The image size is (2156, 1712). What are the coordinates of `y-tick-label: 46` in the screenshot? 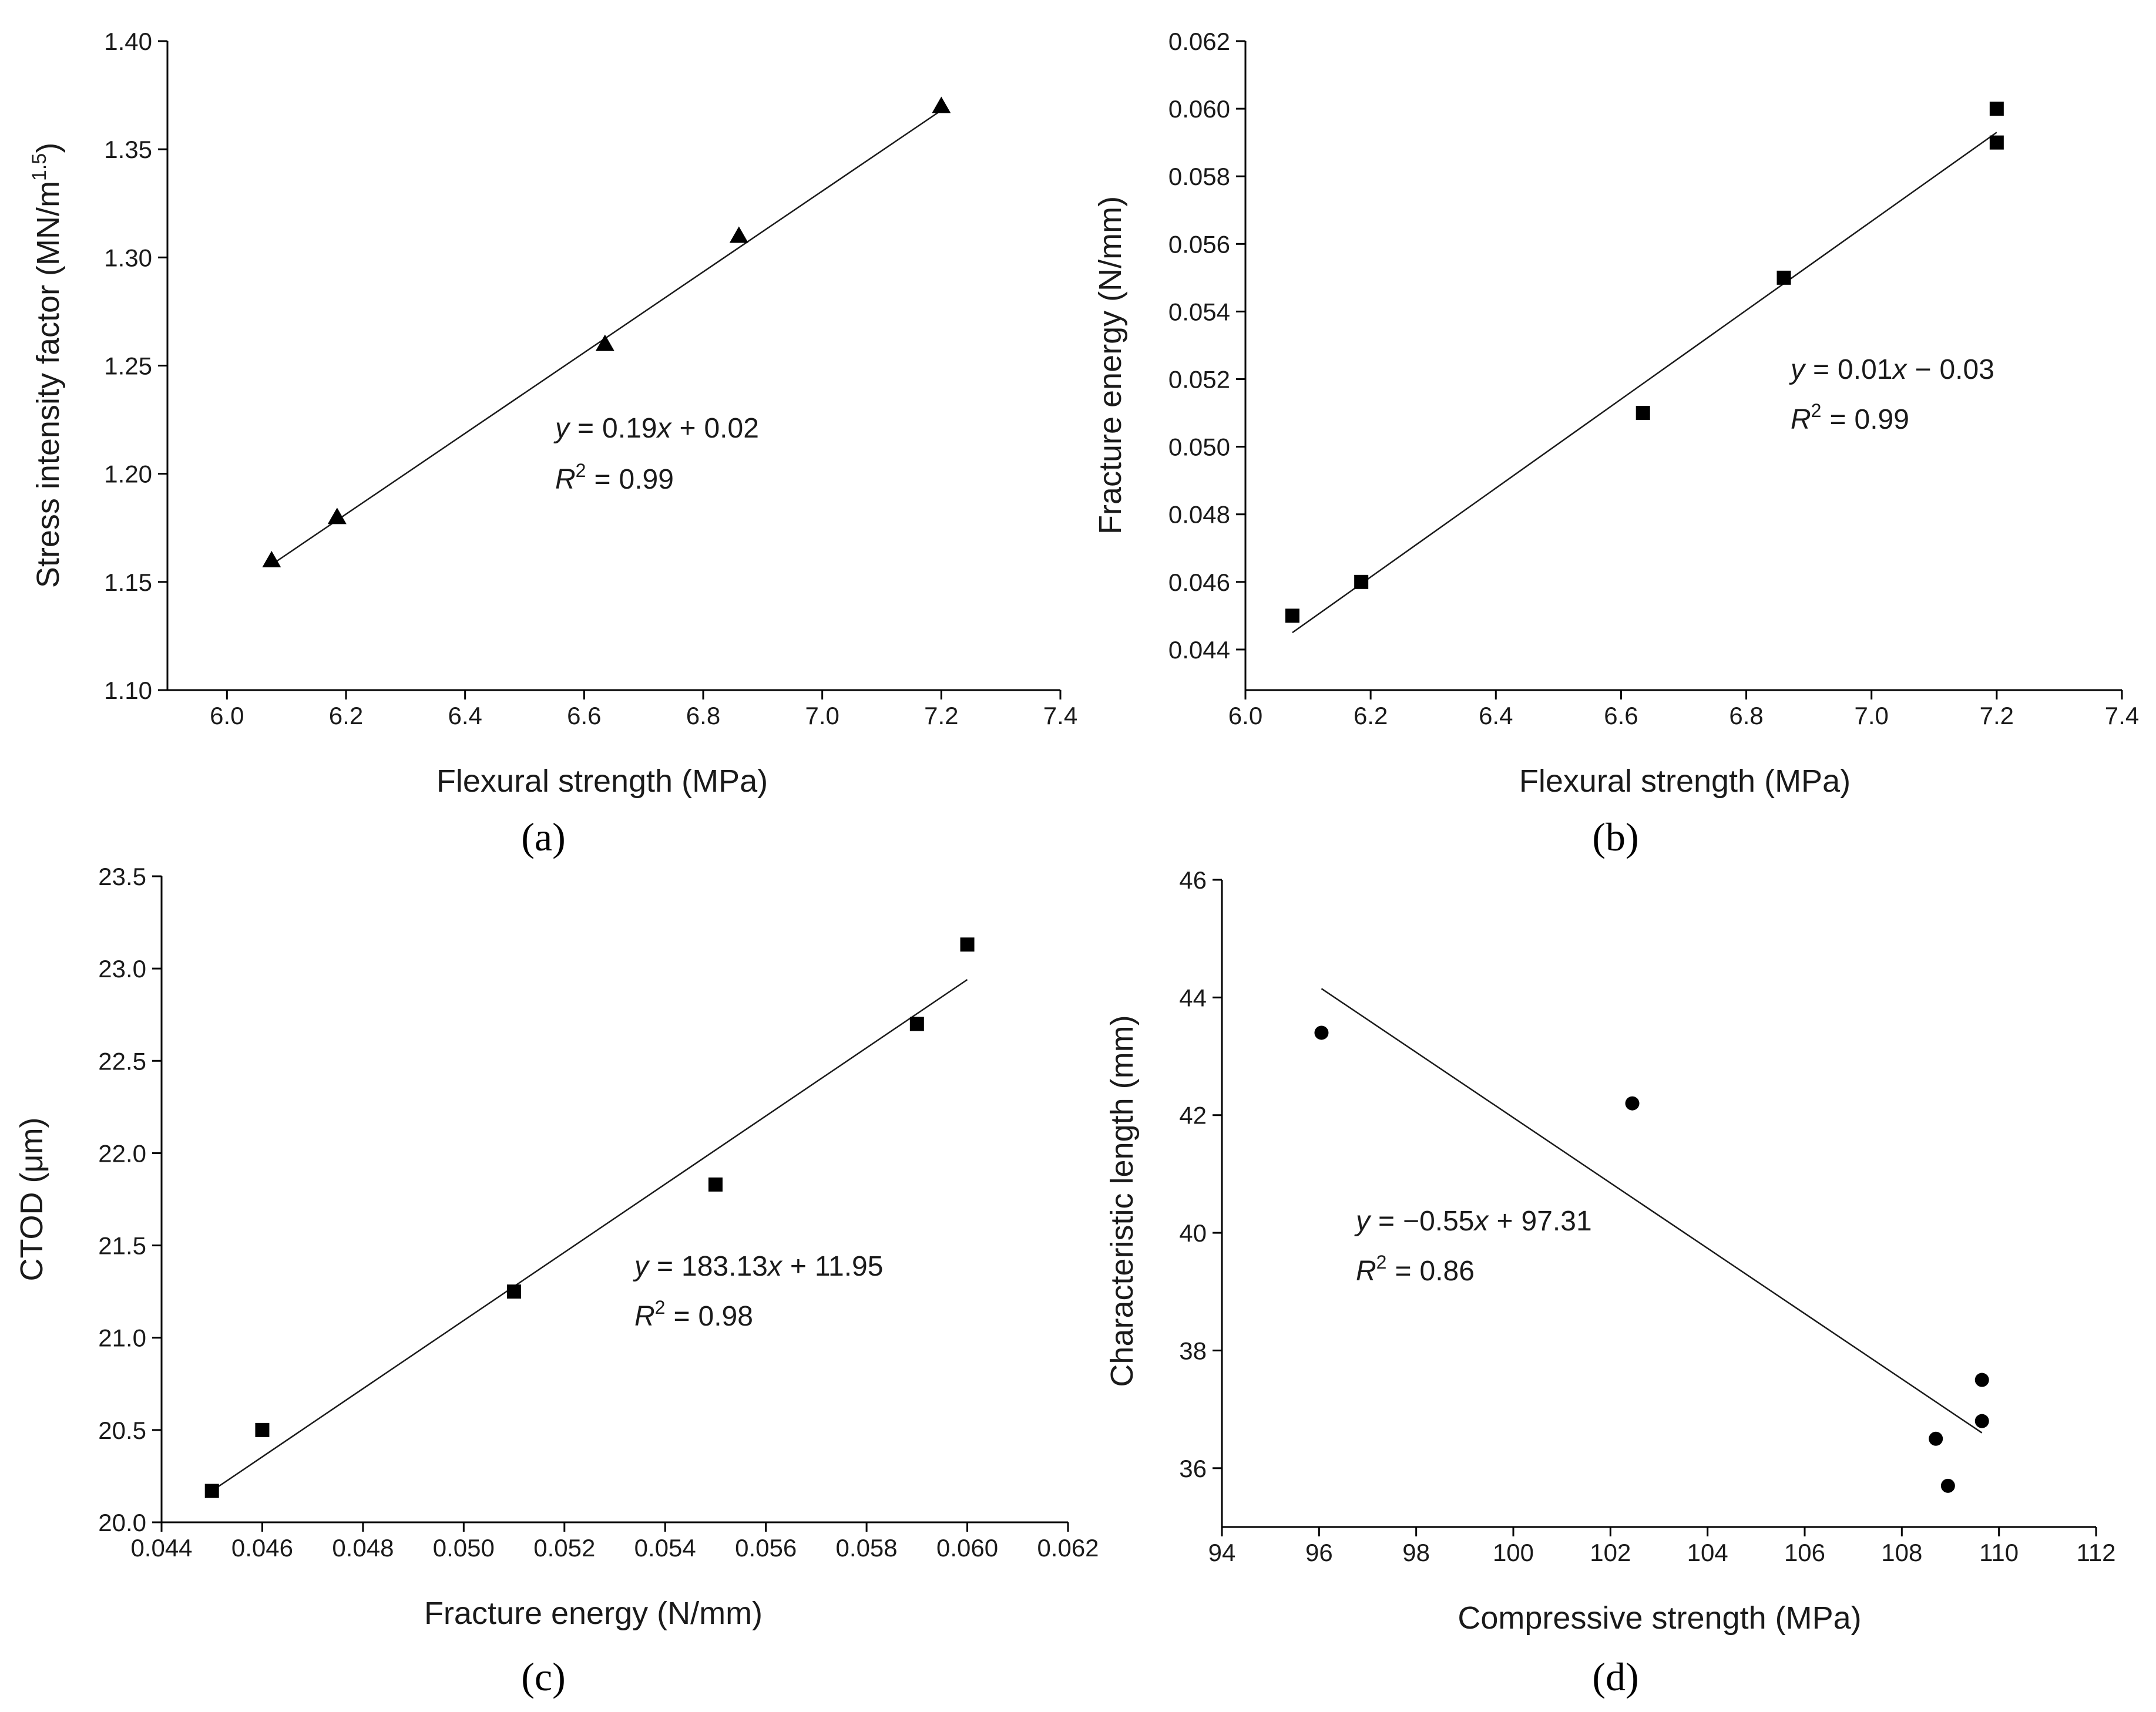 It's located at (1193, 880).